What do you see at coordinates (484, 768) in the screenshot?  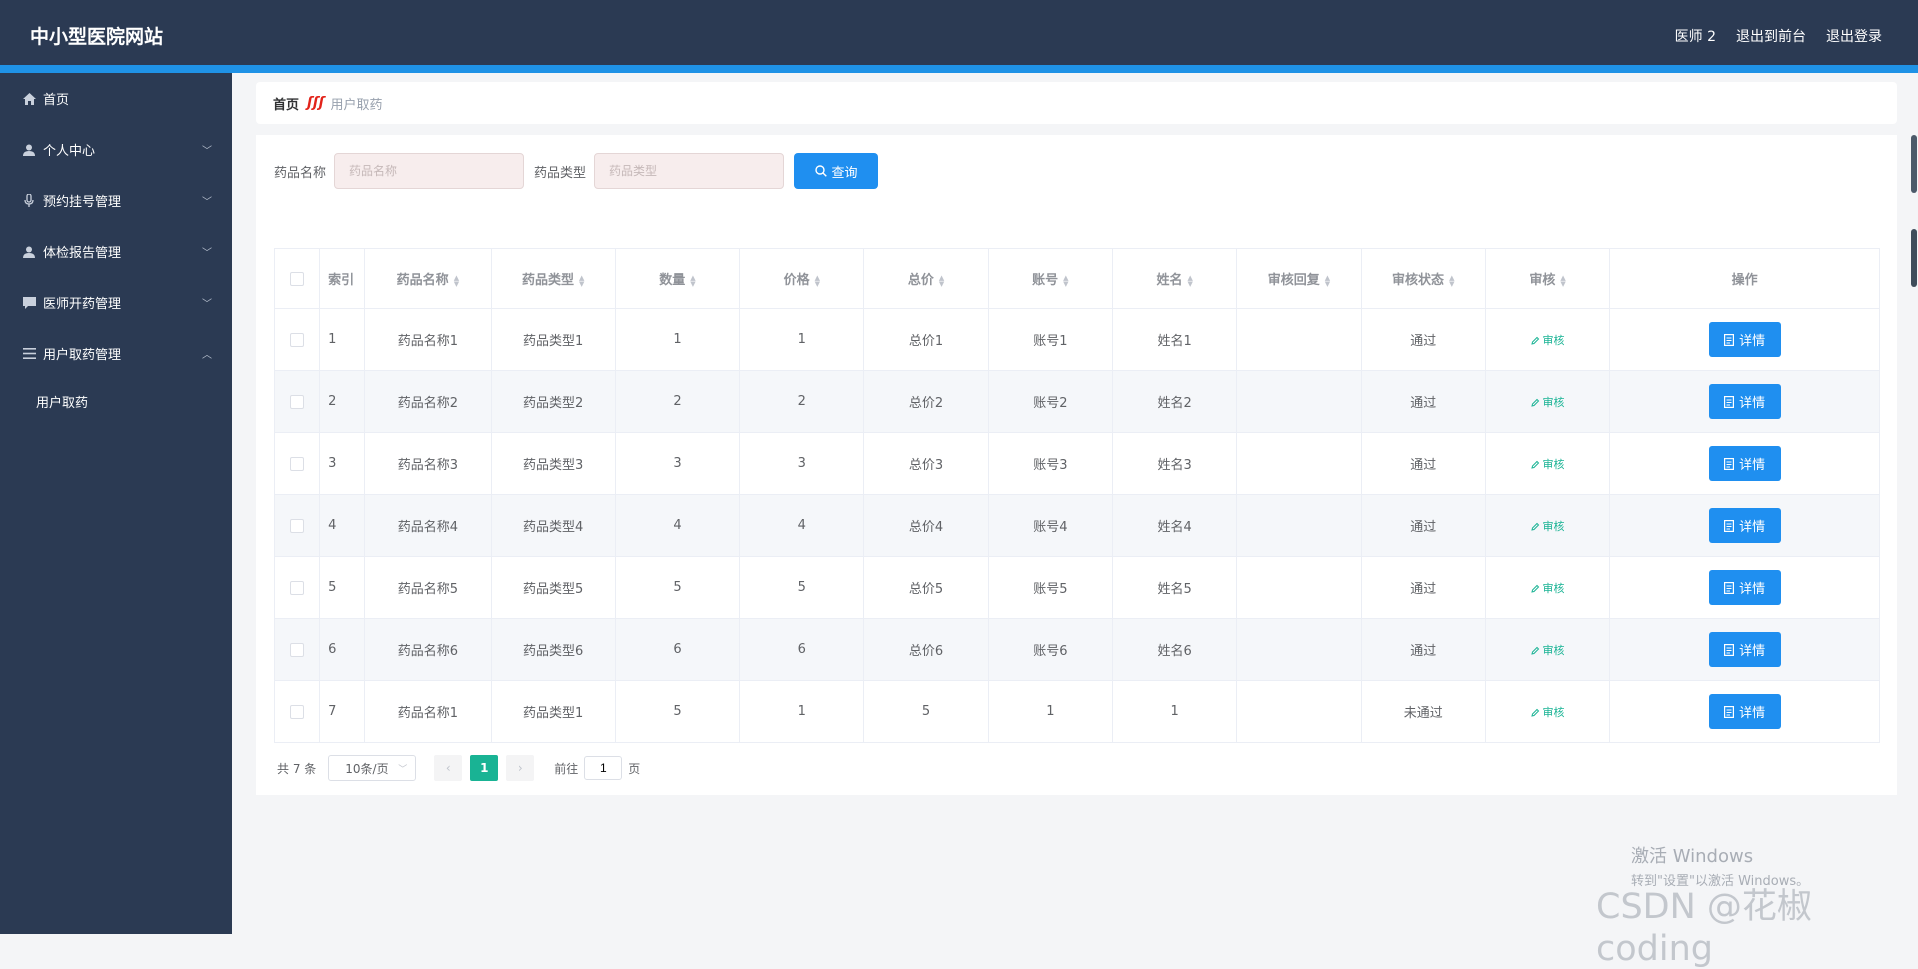 I see `page-number-button: 1` at bounding box center [484, 768].